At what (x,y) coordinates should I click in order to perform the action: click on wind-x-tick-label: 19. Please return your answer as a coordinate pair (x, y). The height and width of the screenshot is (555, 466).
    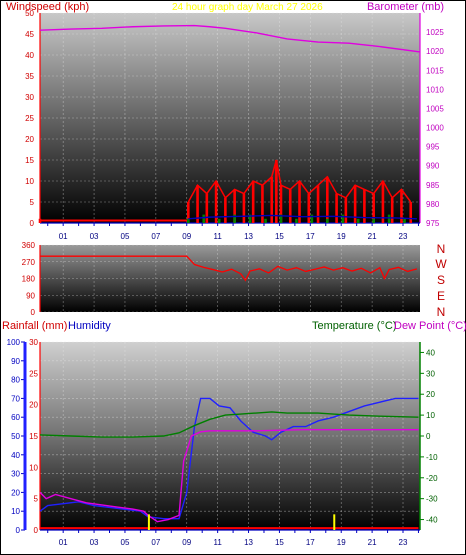
    Looking at the image, I should click on (341, 236).